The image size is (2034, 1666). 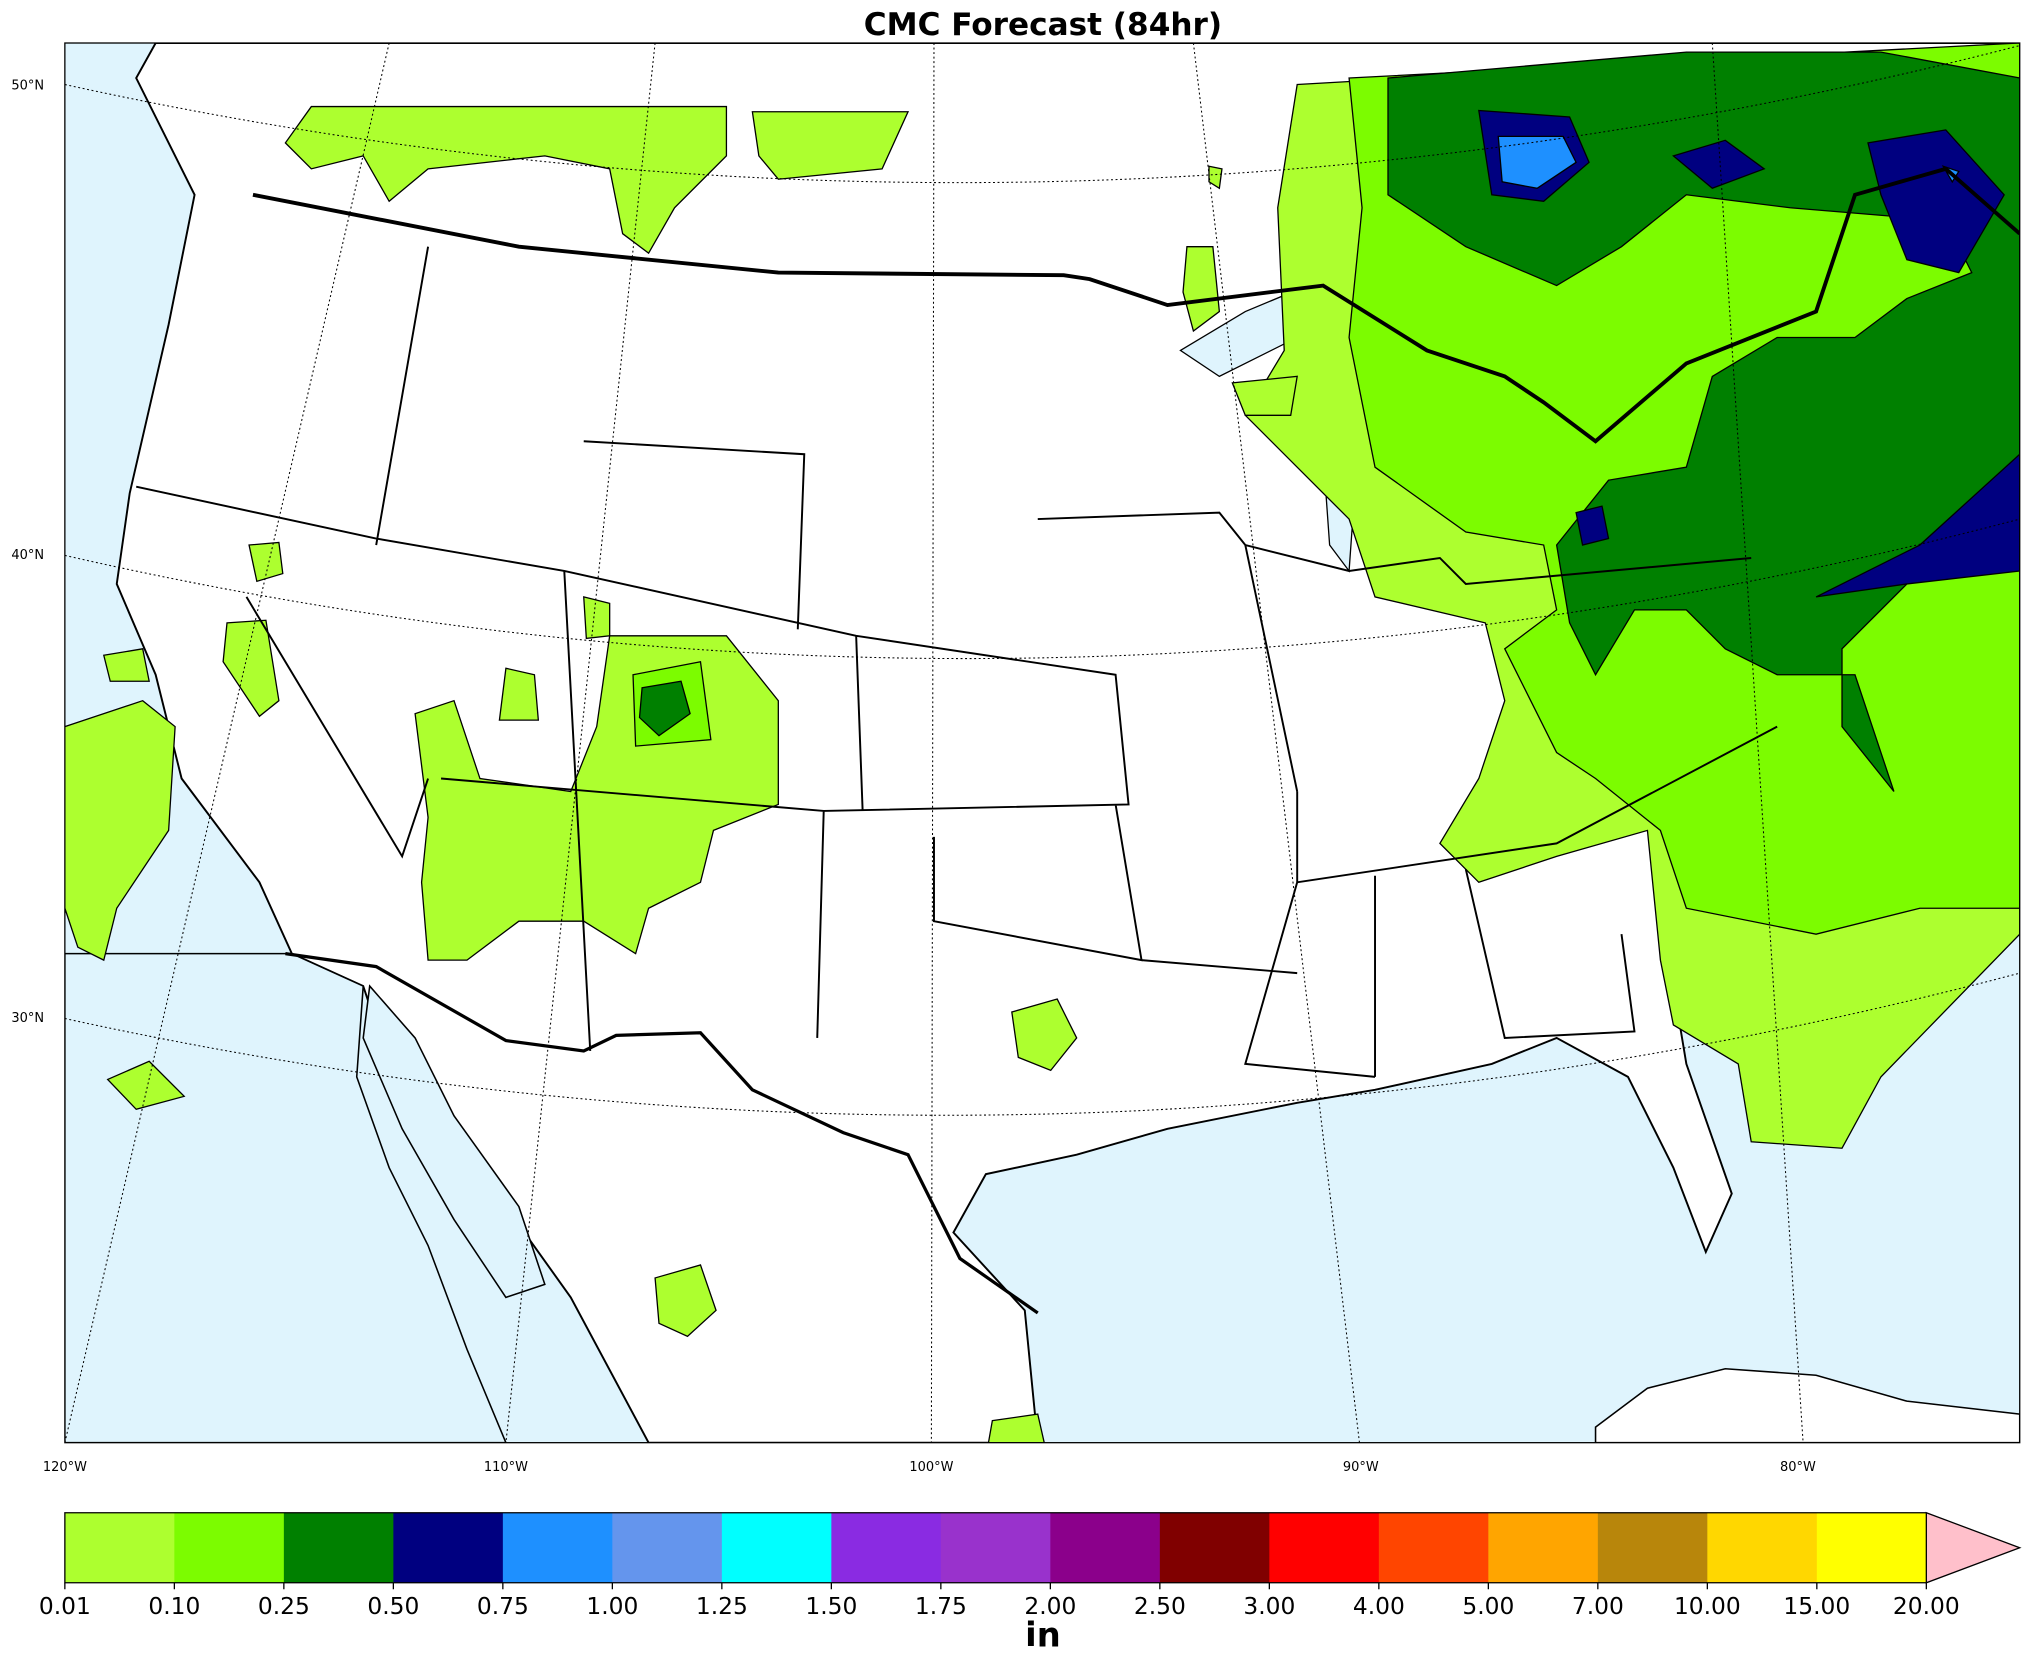 I want to click on gulf-of-california, so click(x=454, y=1141).